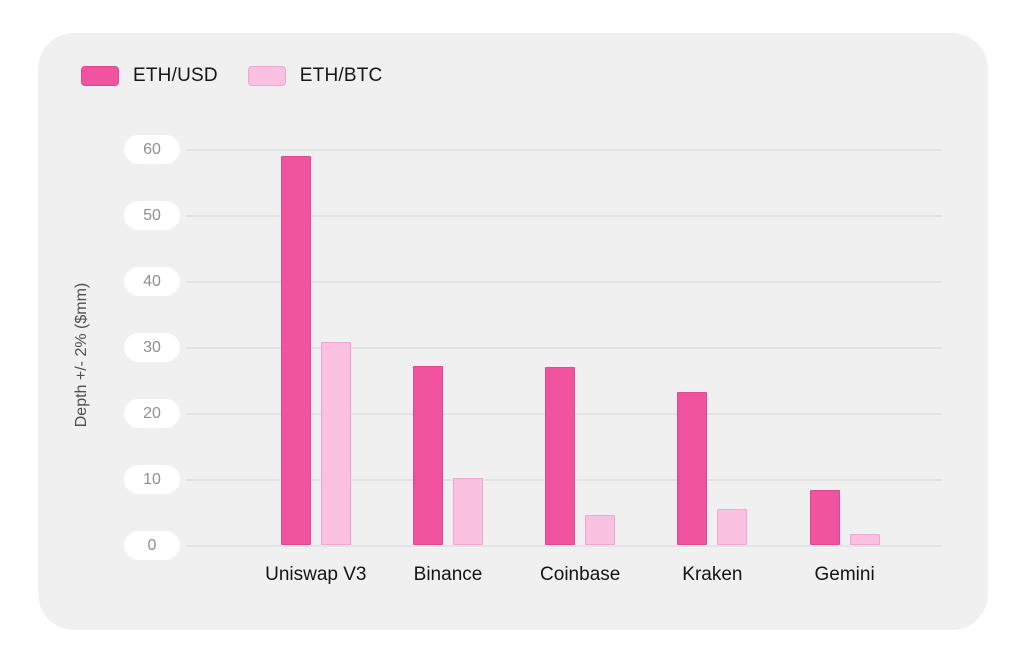  What do you see at coordinates (864, 540) in the screenshot?
I see `bar-eth-btc-gemini` at bounding box center [864, 540].